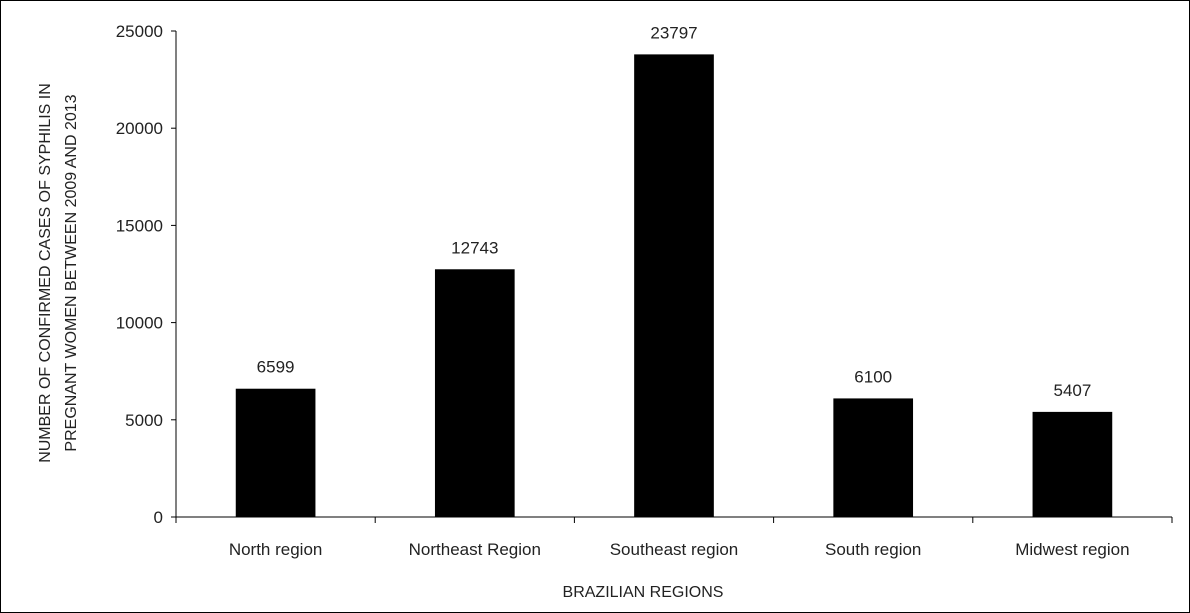 The image size is (1190, 613). Describe the element at coordinates (45, 273) in the screenshot. I see `y-axis-title-line-1: NUMBER OF CONFIRMED CASES OF SYPHILIS IN` at that location.